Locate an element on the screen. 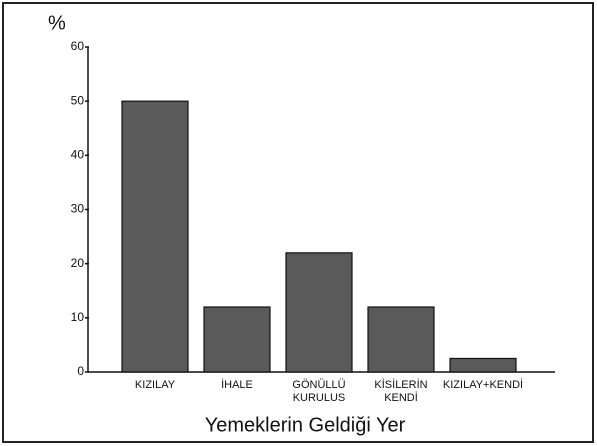 The width and height of the screenshot is (597, 446). y-tick-label: 10 is located at coordinates (78, 317).